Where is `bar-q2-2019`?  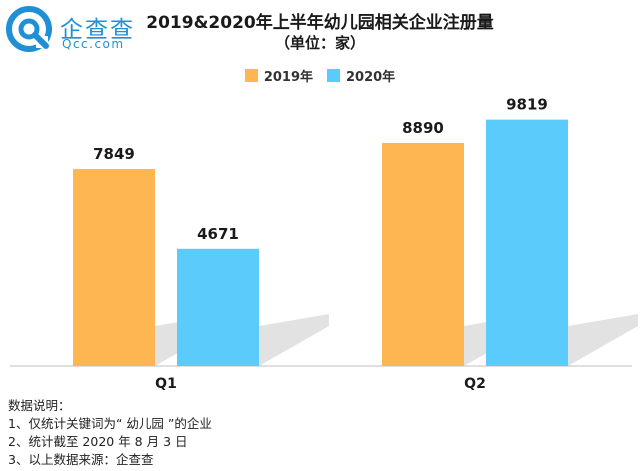
bar-q2-2019 is located at coordinates (423, 254).